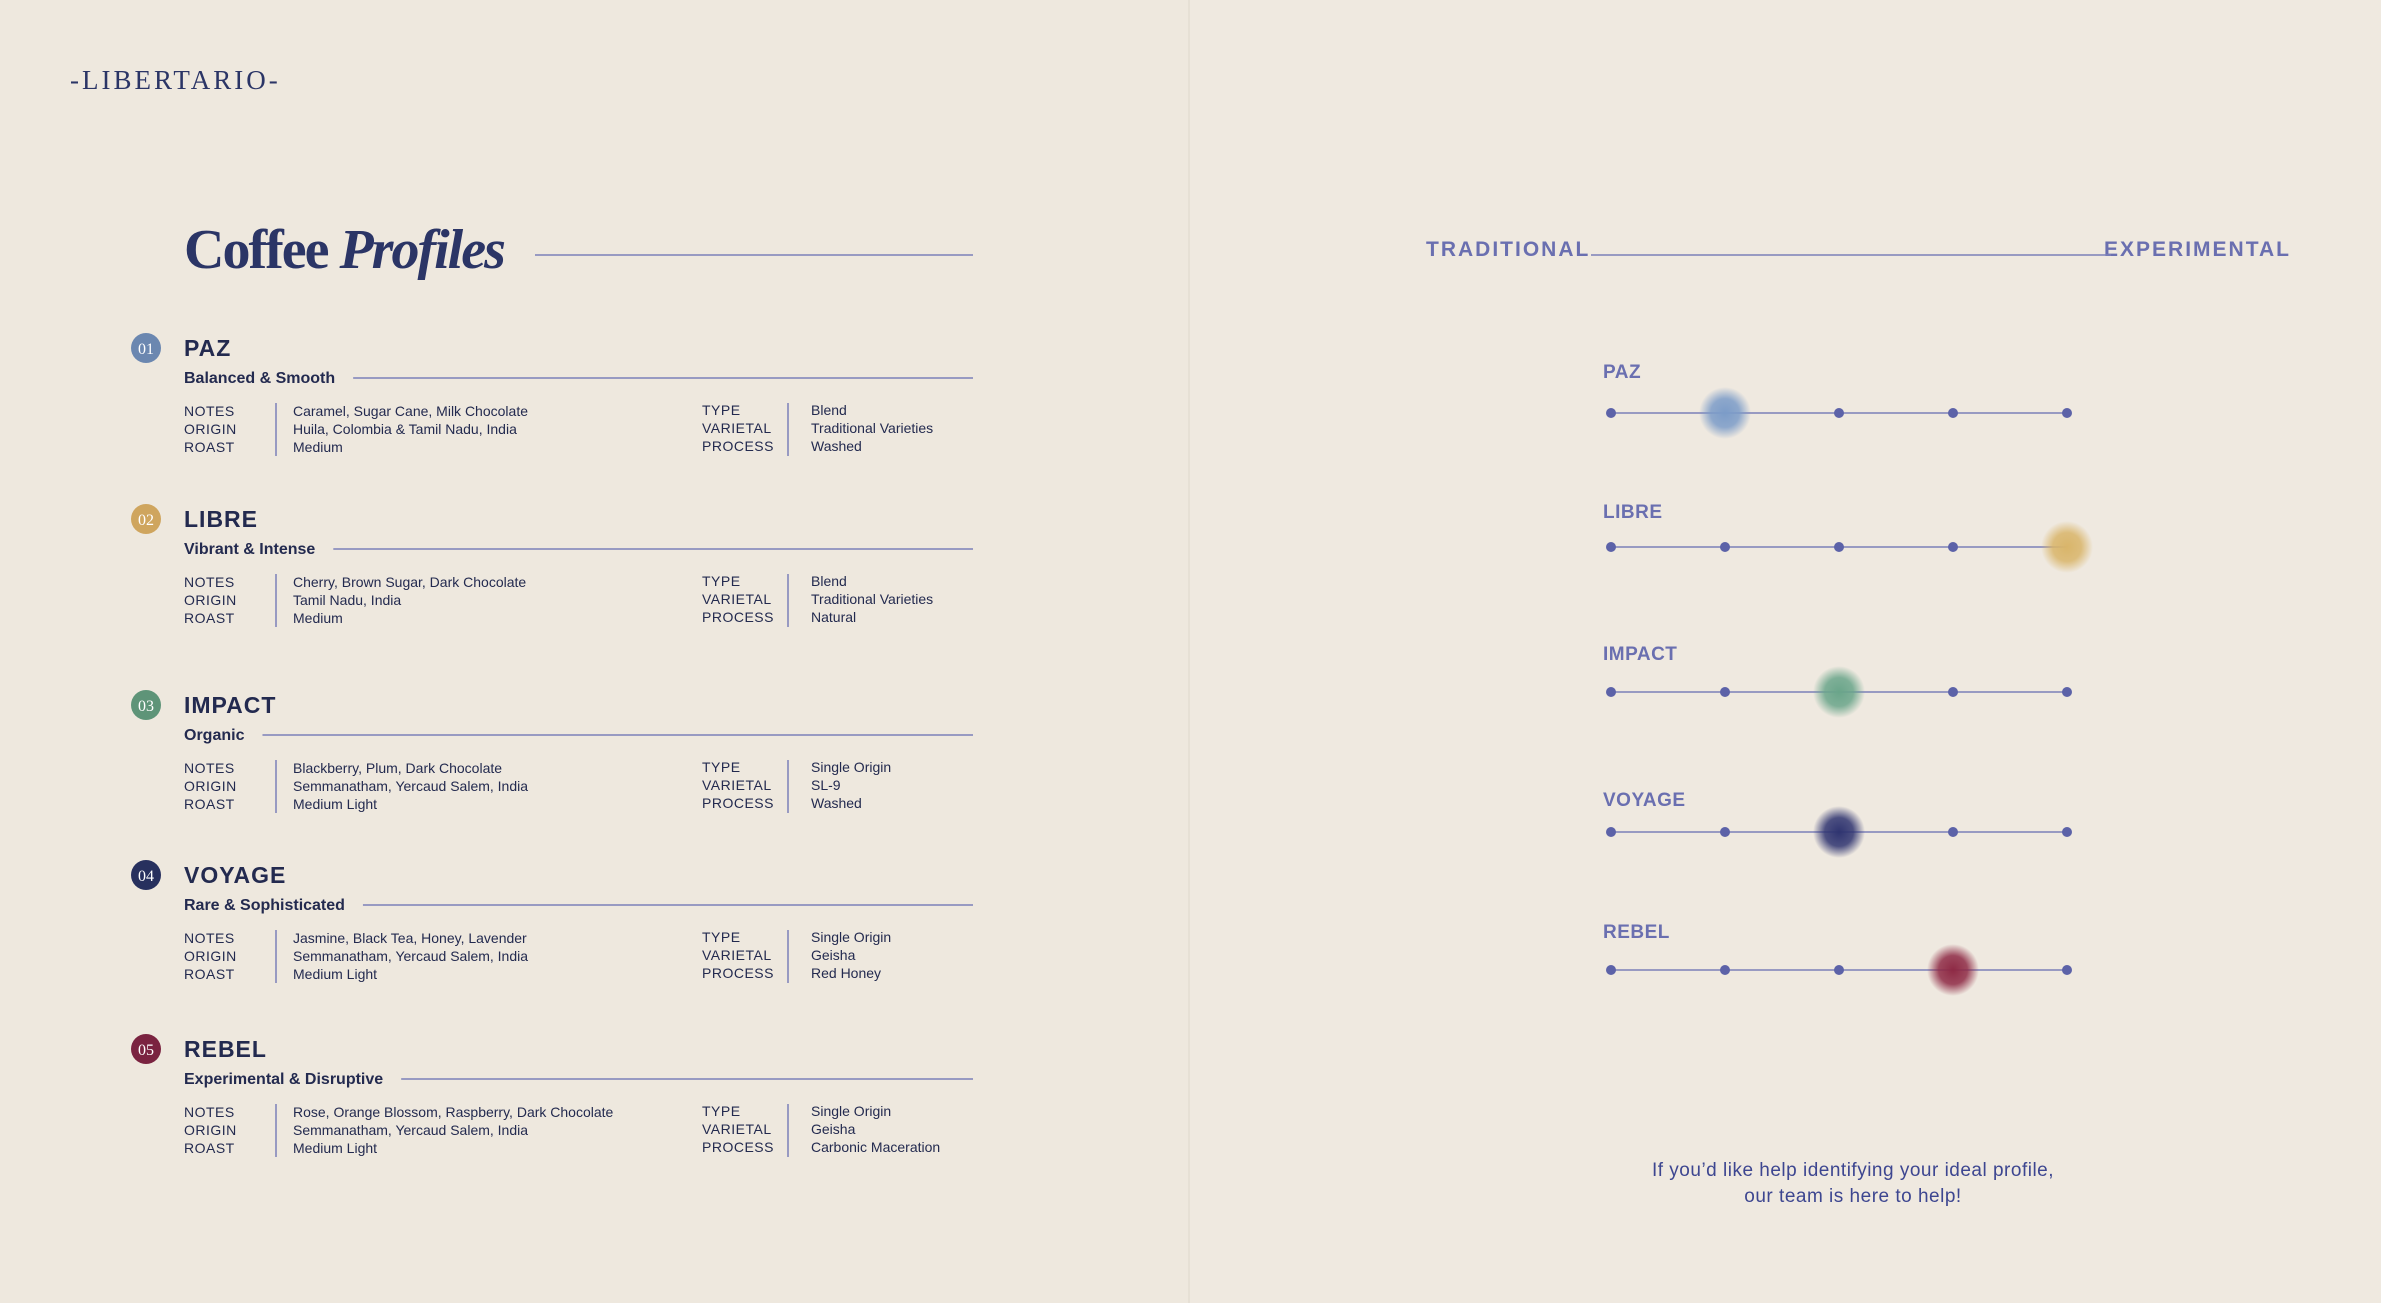  I want to click on spec-value: Red Honey, so click(846, 973).